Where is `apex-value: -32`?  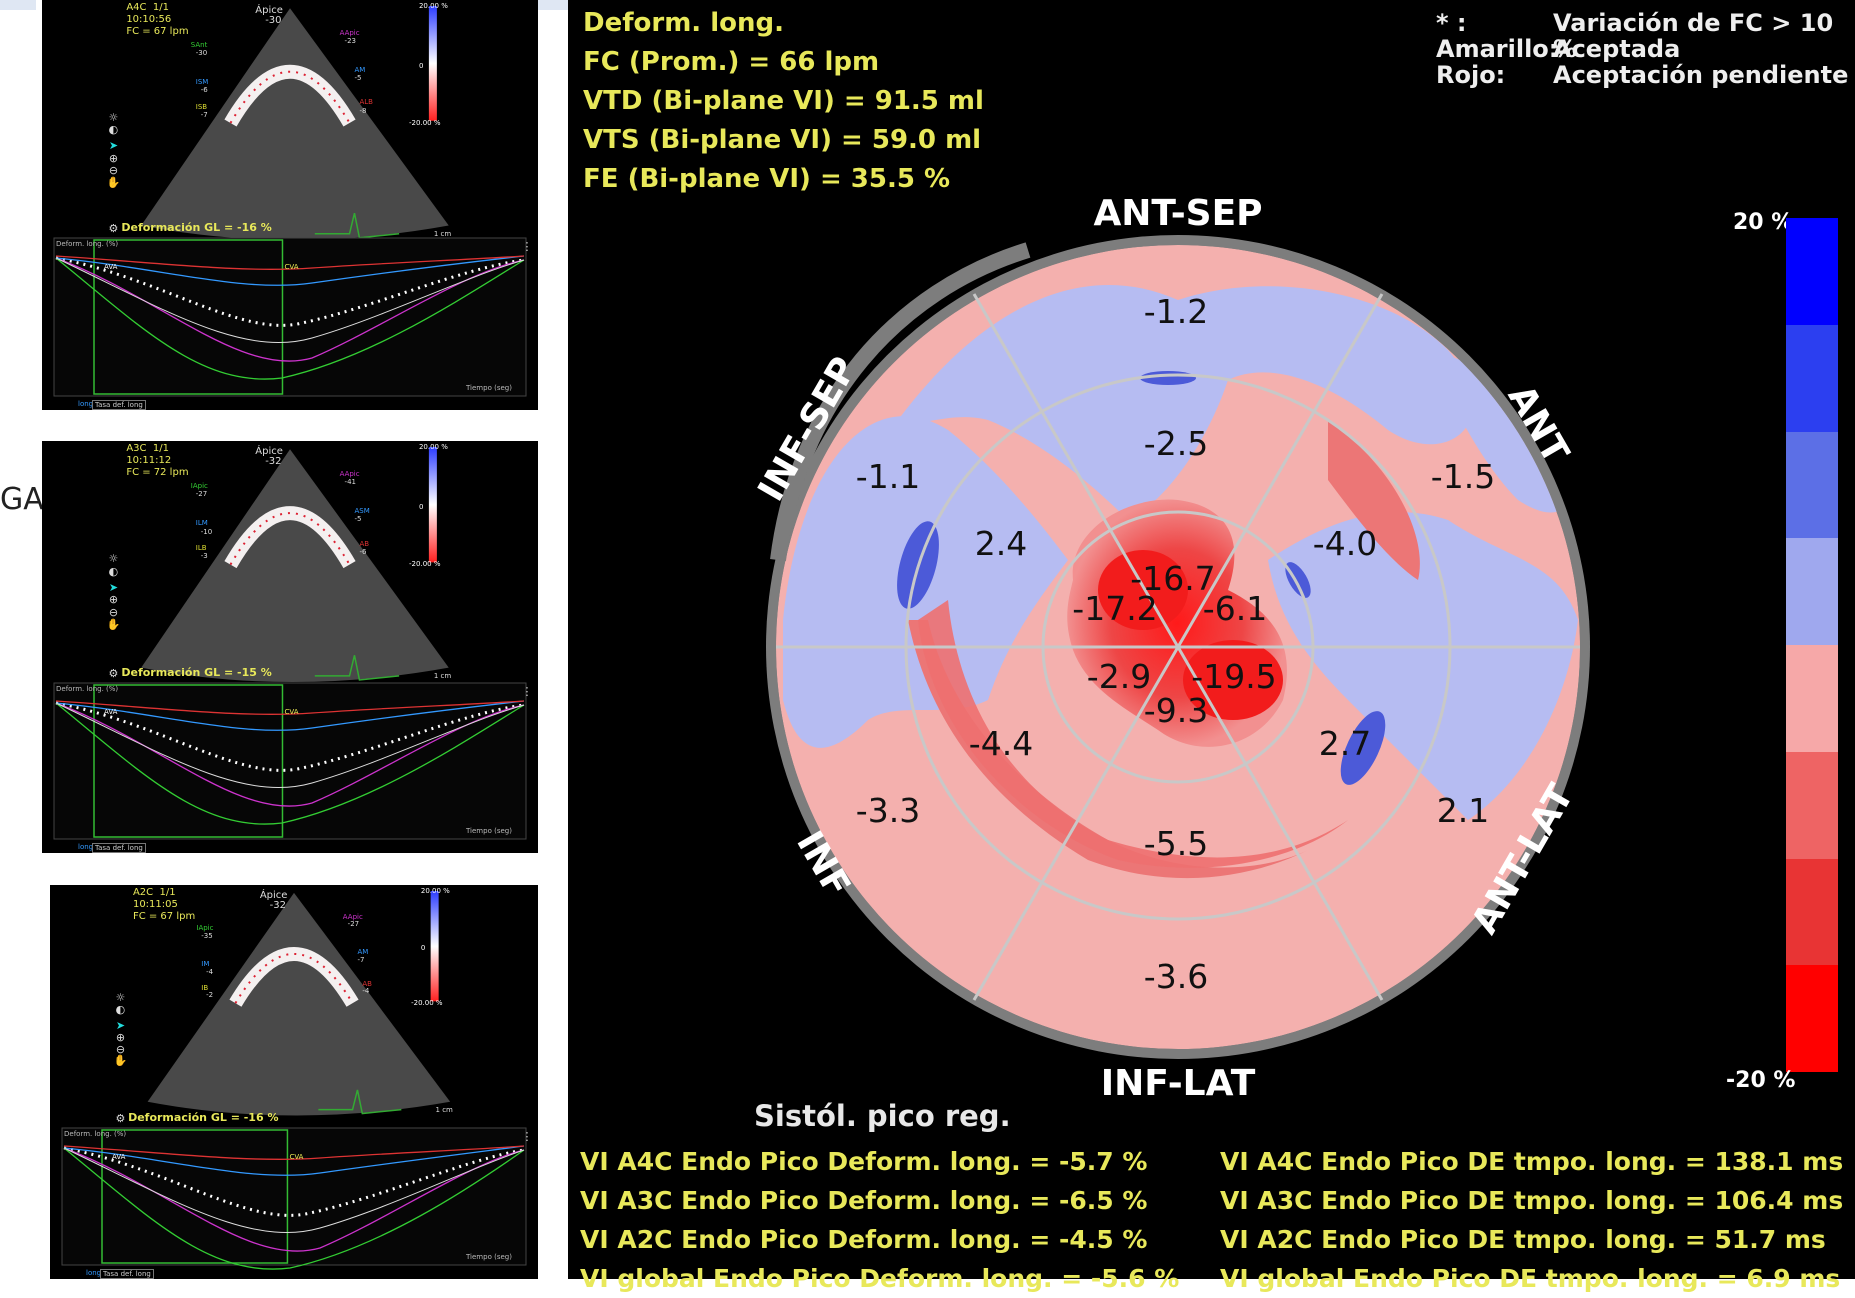
apex-value: -32 is located at coordinates (273, 461).